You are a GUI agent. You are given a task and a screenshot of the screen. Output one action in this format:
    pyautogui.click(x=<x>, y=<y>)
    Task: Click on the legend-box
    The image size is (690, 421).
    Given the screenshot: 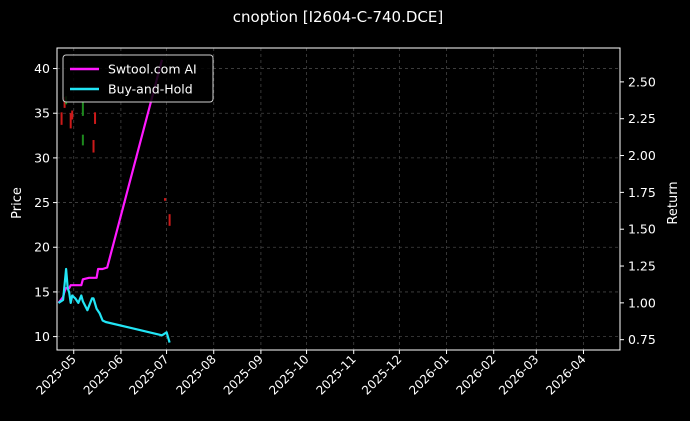 What is the action you would take?
    pyautogui.click(x=138, y=78)
    